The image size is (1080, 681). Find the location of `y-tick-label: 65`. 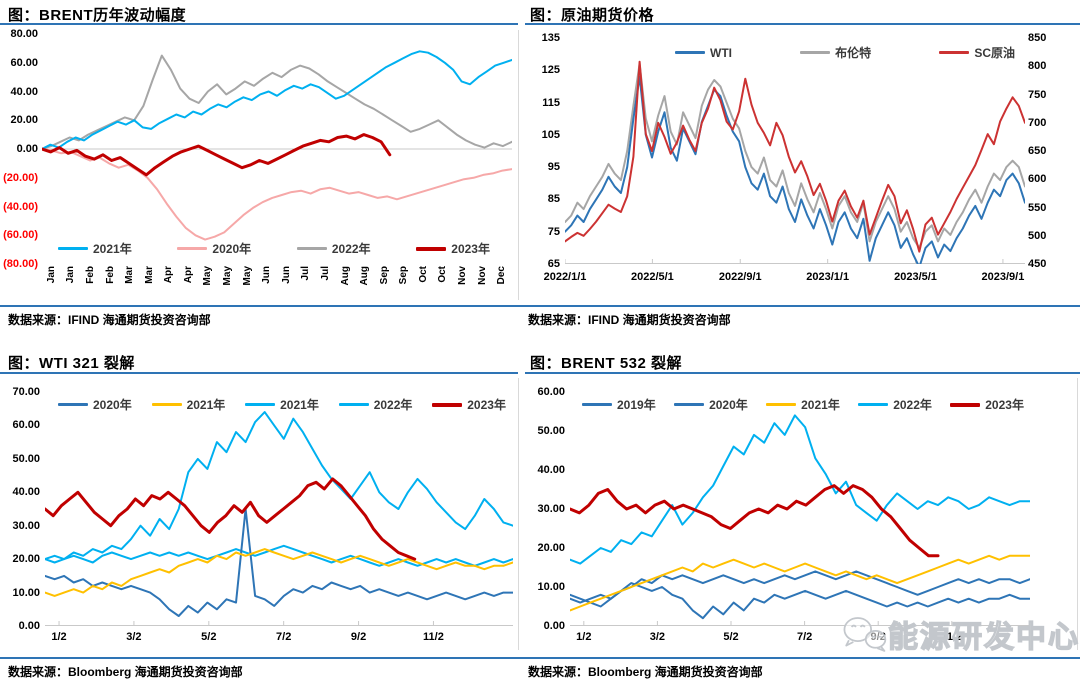

y-tick-label: 65 is located at coordinates (553, 264).